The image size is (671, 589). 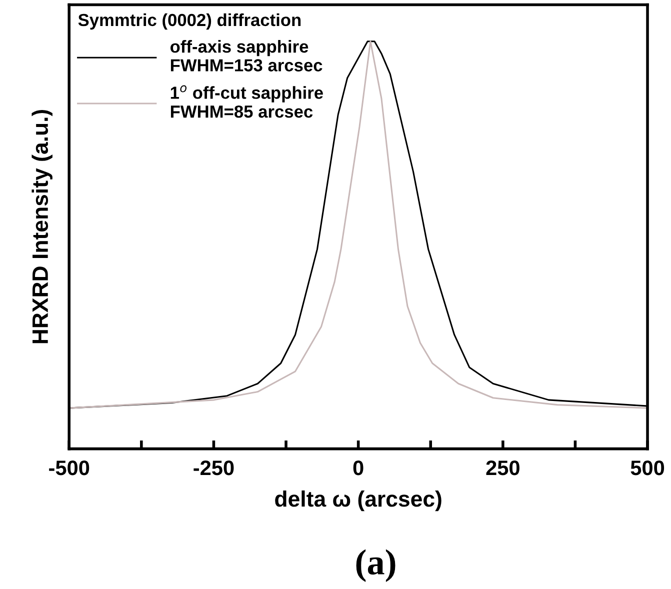 What do you see at coordinates (358, 468) in the screenshot?
I see `x-tick-label: 0` at bounding box center [358, 468].